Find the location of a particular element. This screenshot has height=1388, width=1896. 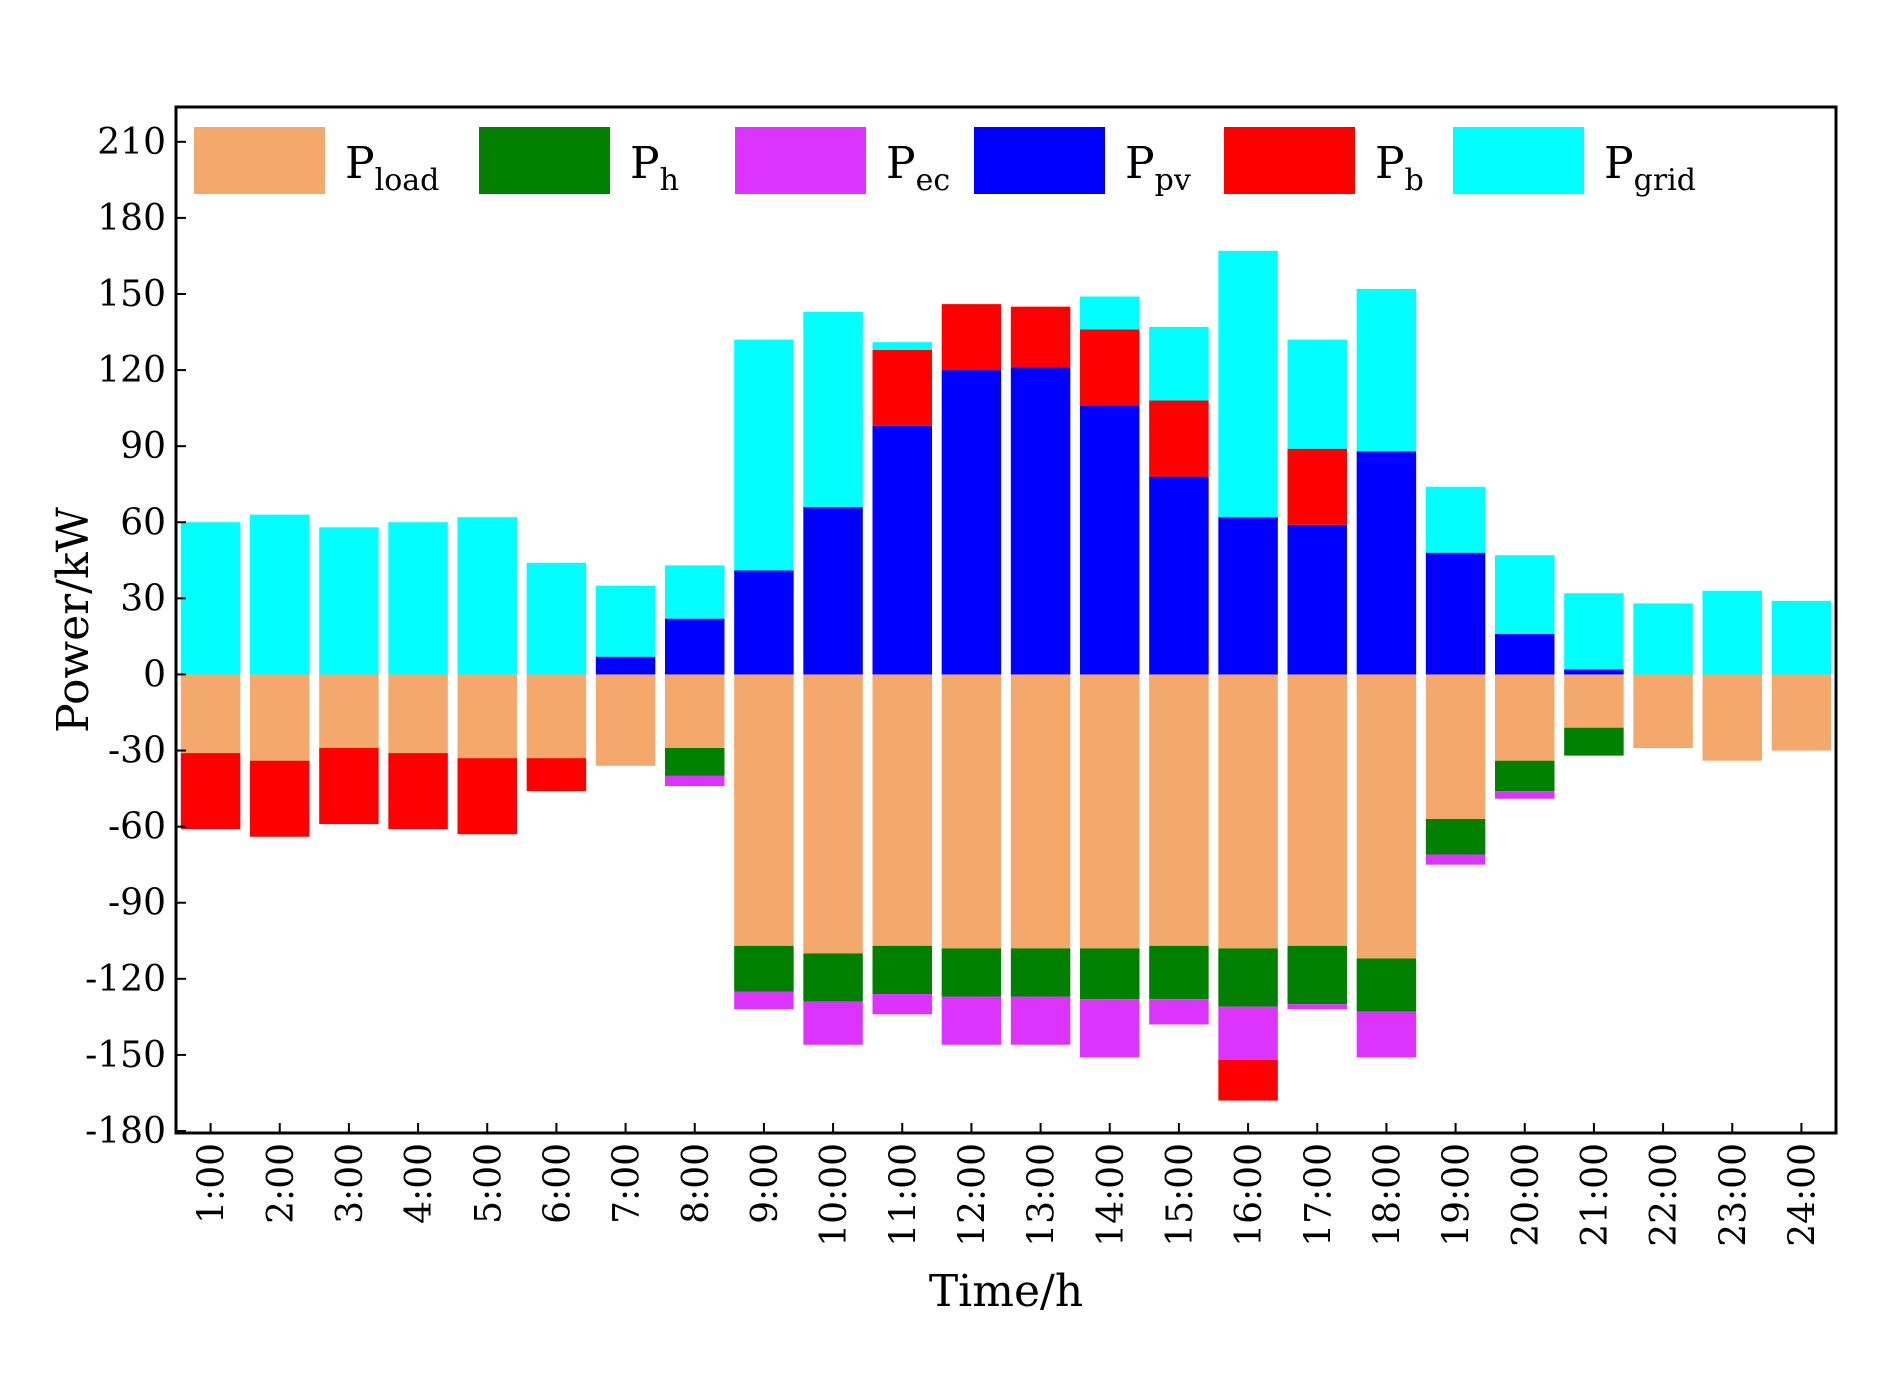

bar-grid-7:00 is located at coordinates (625, 621).